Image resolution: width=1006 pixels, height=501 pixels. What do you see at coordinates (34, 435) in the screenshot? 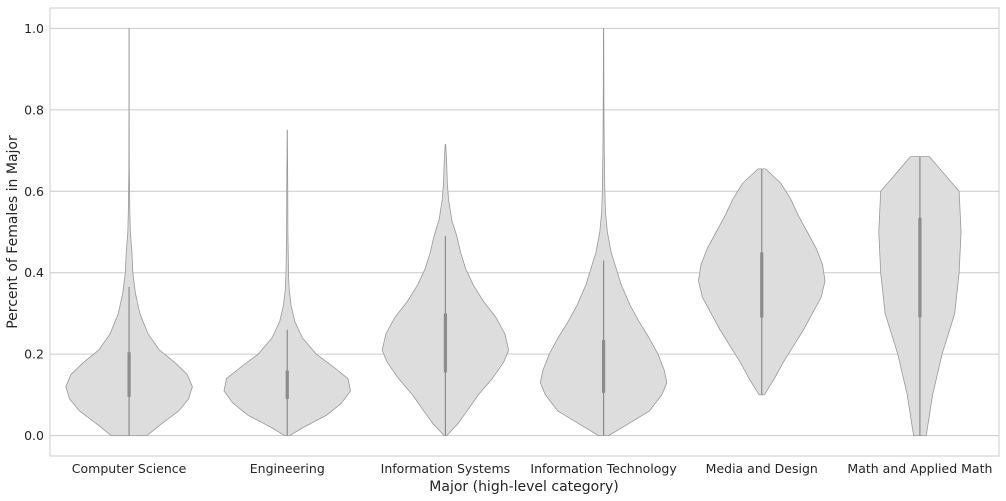
I see `y-tick-label: 0.0` at bounding box center [34, 435].